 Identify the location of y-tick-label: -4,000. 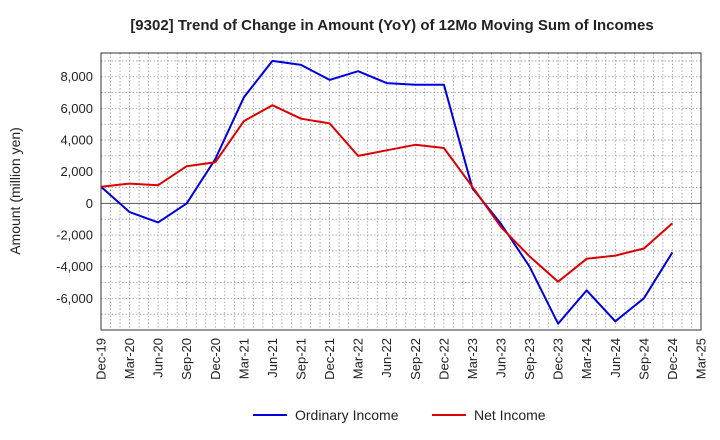
(74, 266).